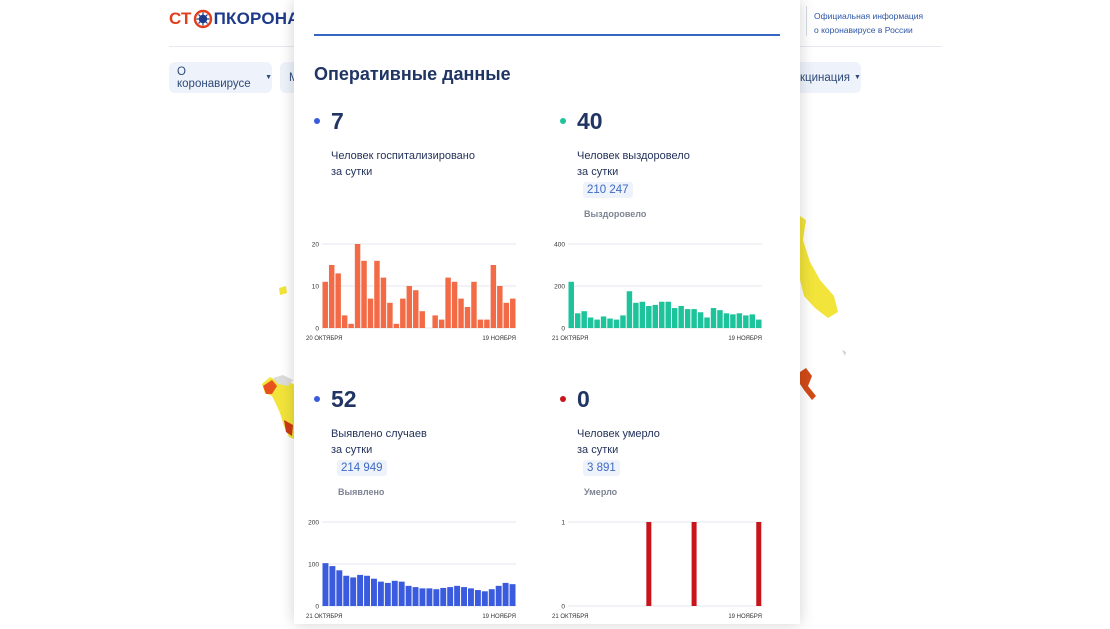 The image size is (1110, 629). Describe the element at coordinates (414, 569) in the screenshot. I see `chart-detected: 0 100 200 21 ОКТЯБРЯ 19 НОЯБРЯ` at that location.